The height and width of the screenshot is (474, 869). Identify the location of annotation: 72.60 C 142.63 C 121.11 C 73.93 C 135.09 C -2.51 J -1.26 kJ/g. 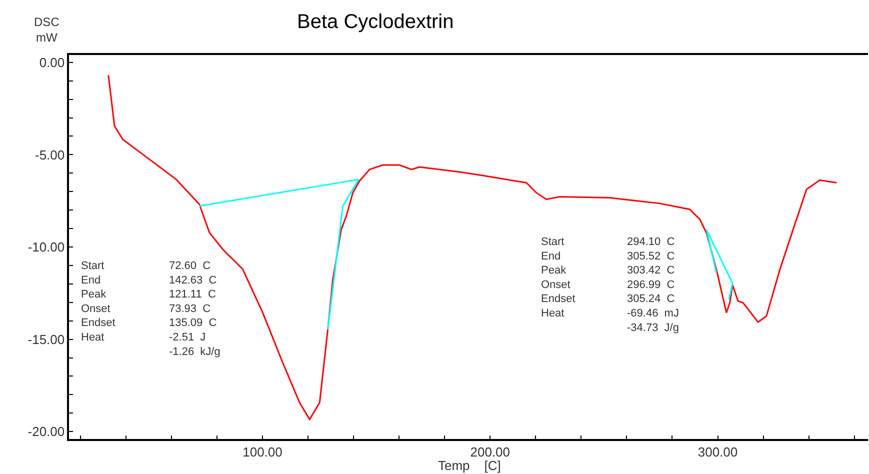
(194, 309).